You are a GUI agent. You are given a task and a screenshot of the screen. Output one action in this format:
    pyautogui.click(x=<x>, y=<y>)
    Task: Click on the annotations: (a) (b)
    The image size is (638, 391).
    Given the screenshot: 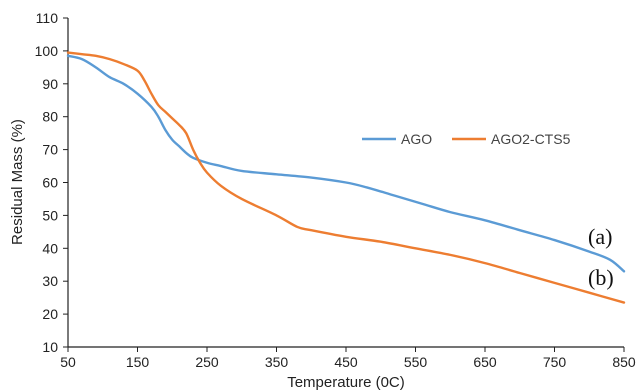 What is the action you would take?
    pyautogui.click(x=601, y=257)
    